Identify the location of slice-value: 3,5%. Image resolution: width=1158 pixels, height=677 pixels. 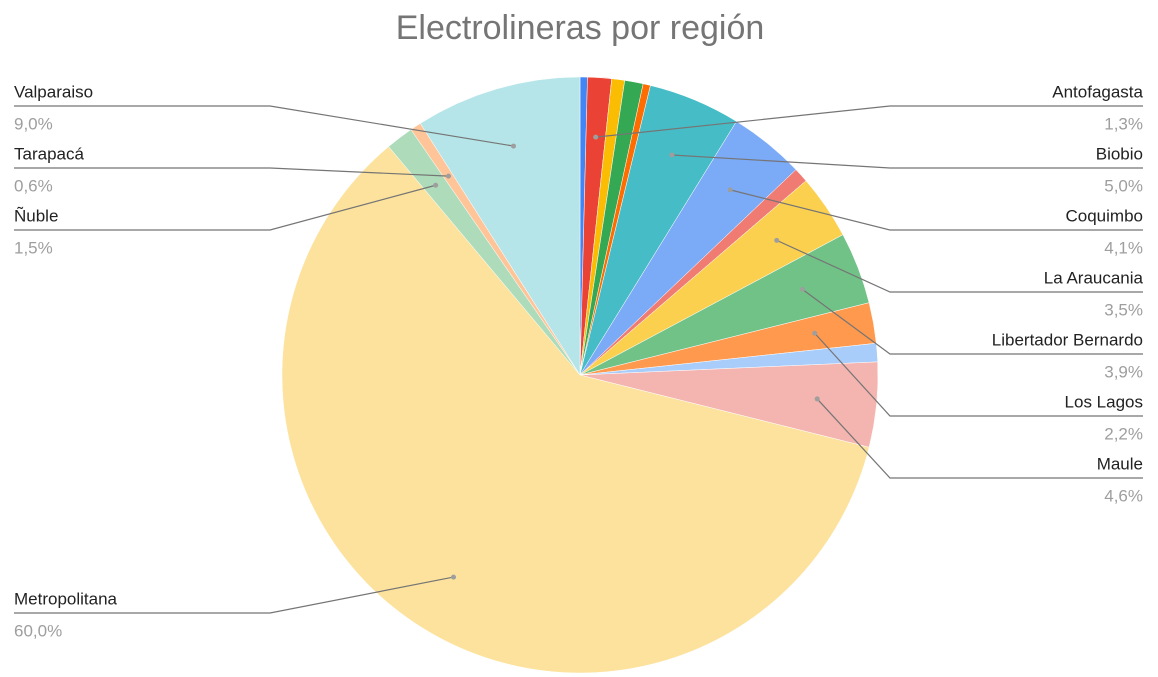
(1123, 309).